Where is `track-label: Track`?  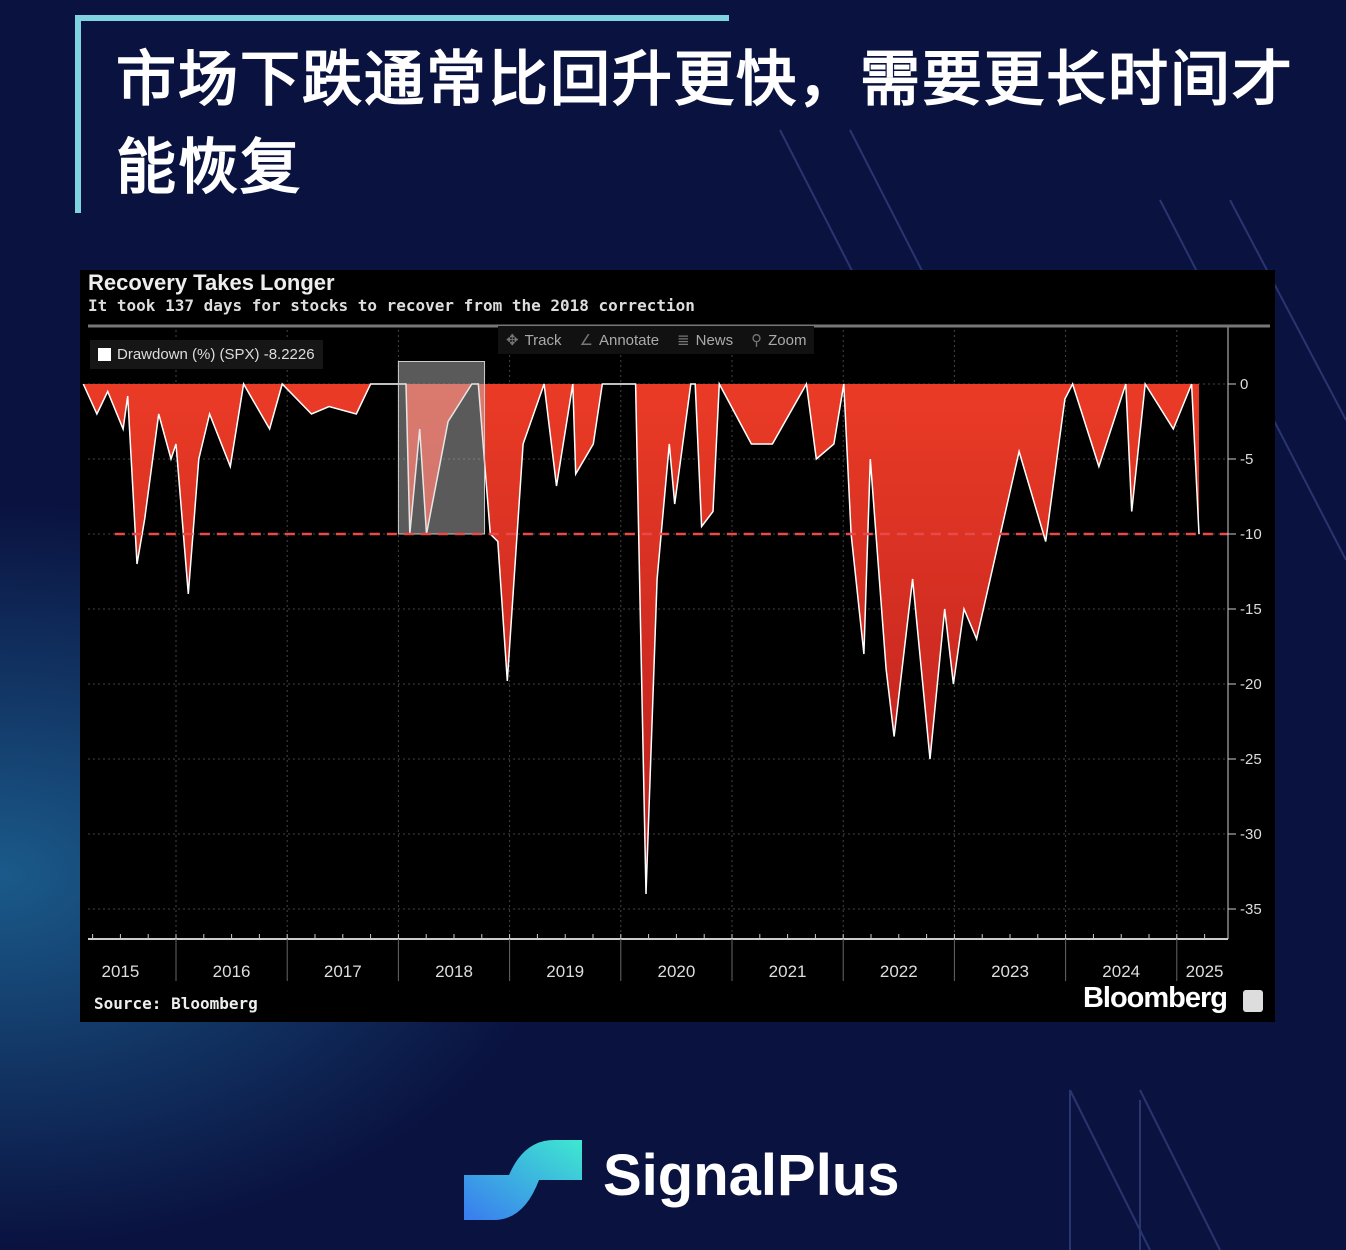
track-label: Track is located at coordinates (543, 340).